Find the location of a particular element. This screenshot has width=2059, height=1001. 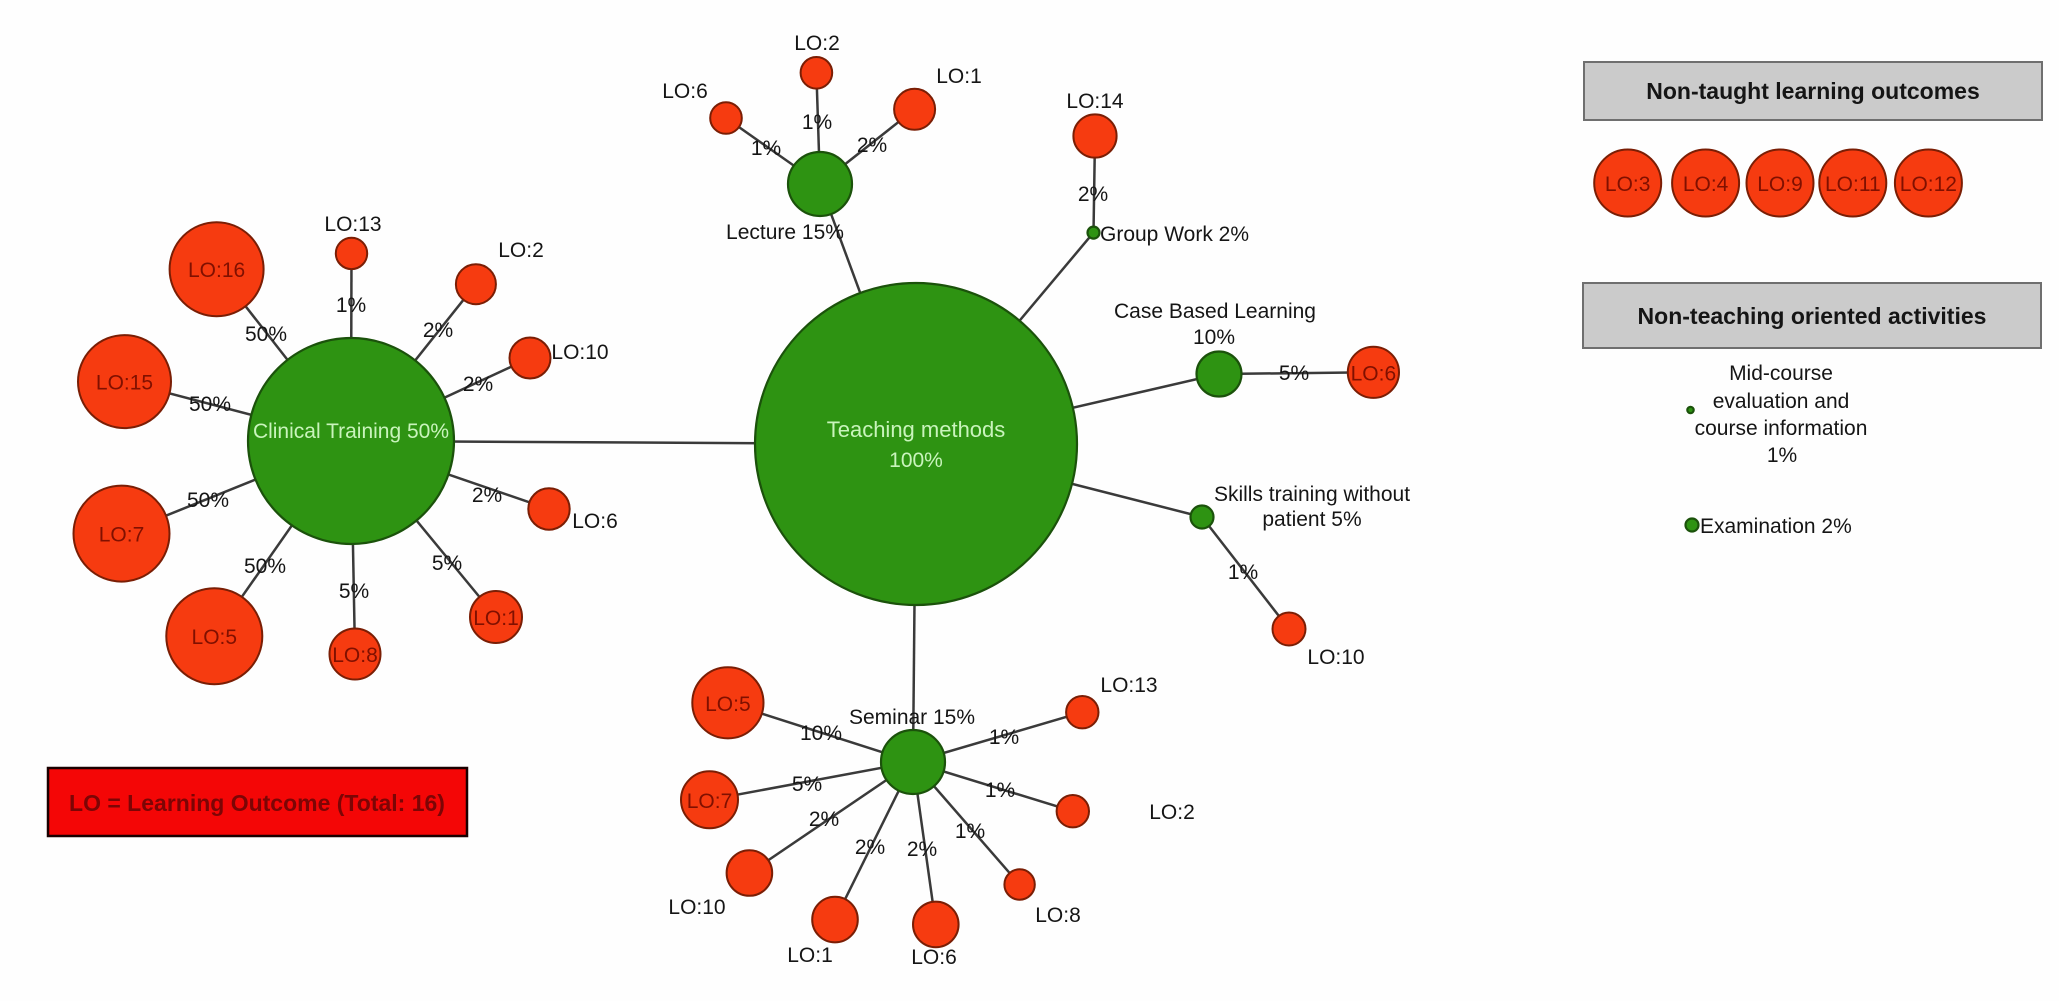

svg-text: LO:3 is located at coordinates (1628, 184).